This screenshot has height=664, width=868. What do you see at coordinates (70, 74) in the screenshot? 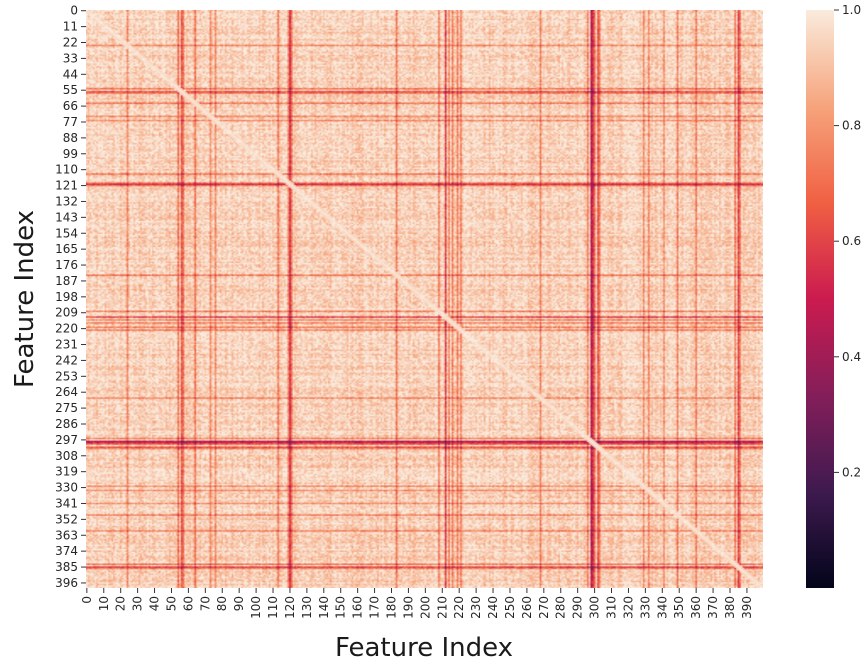
I see `y-tick-label: 44` at bounding box center [70, 74].